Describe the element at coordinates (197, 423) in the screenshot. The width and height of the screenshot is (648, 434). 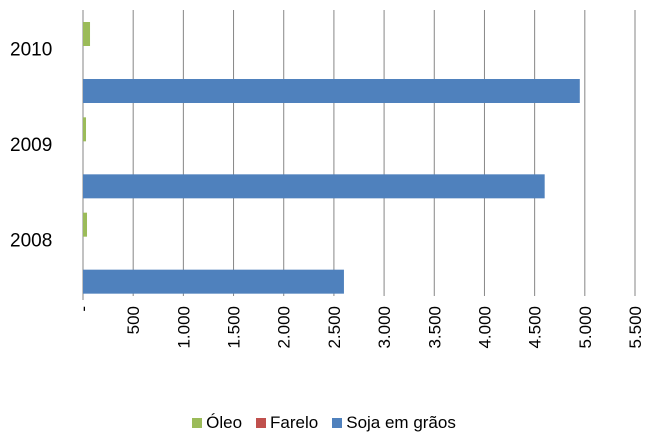
I see `legend-swatch-oleo` at that location.